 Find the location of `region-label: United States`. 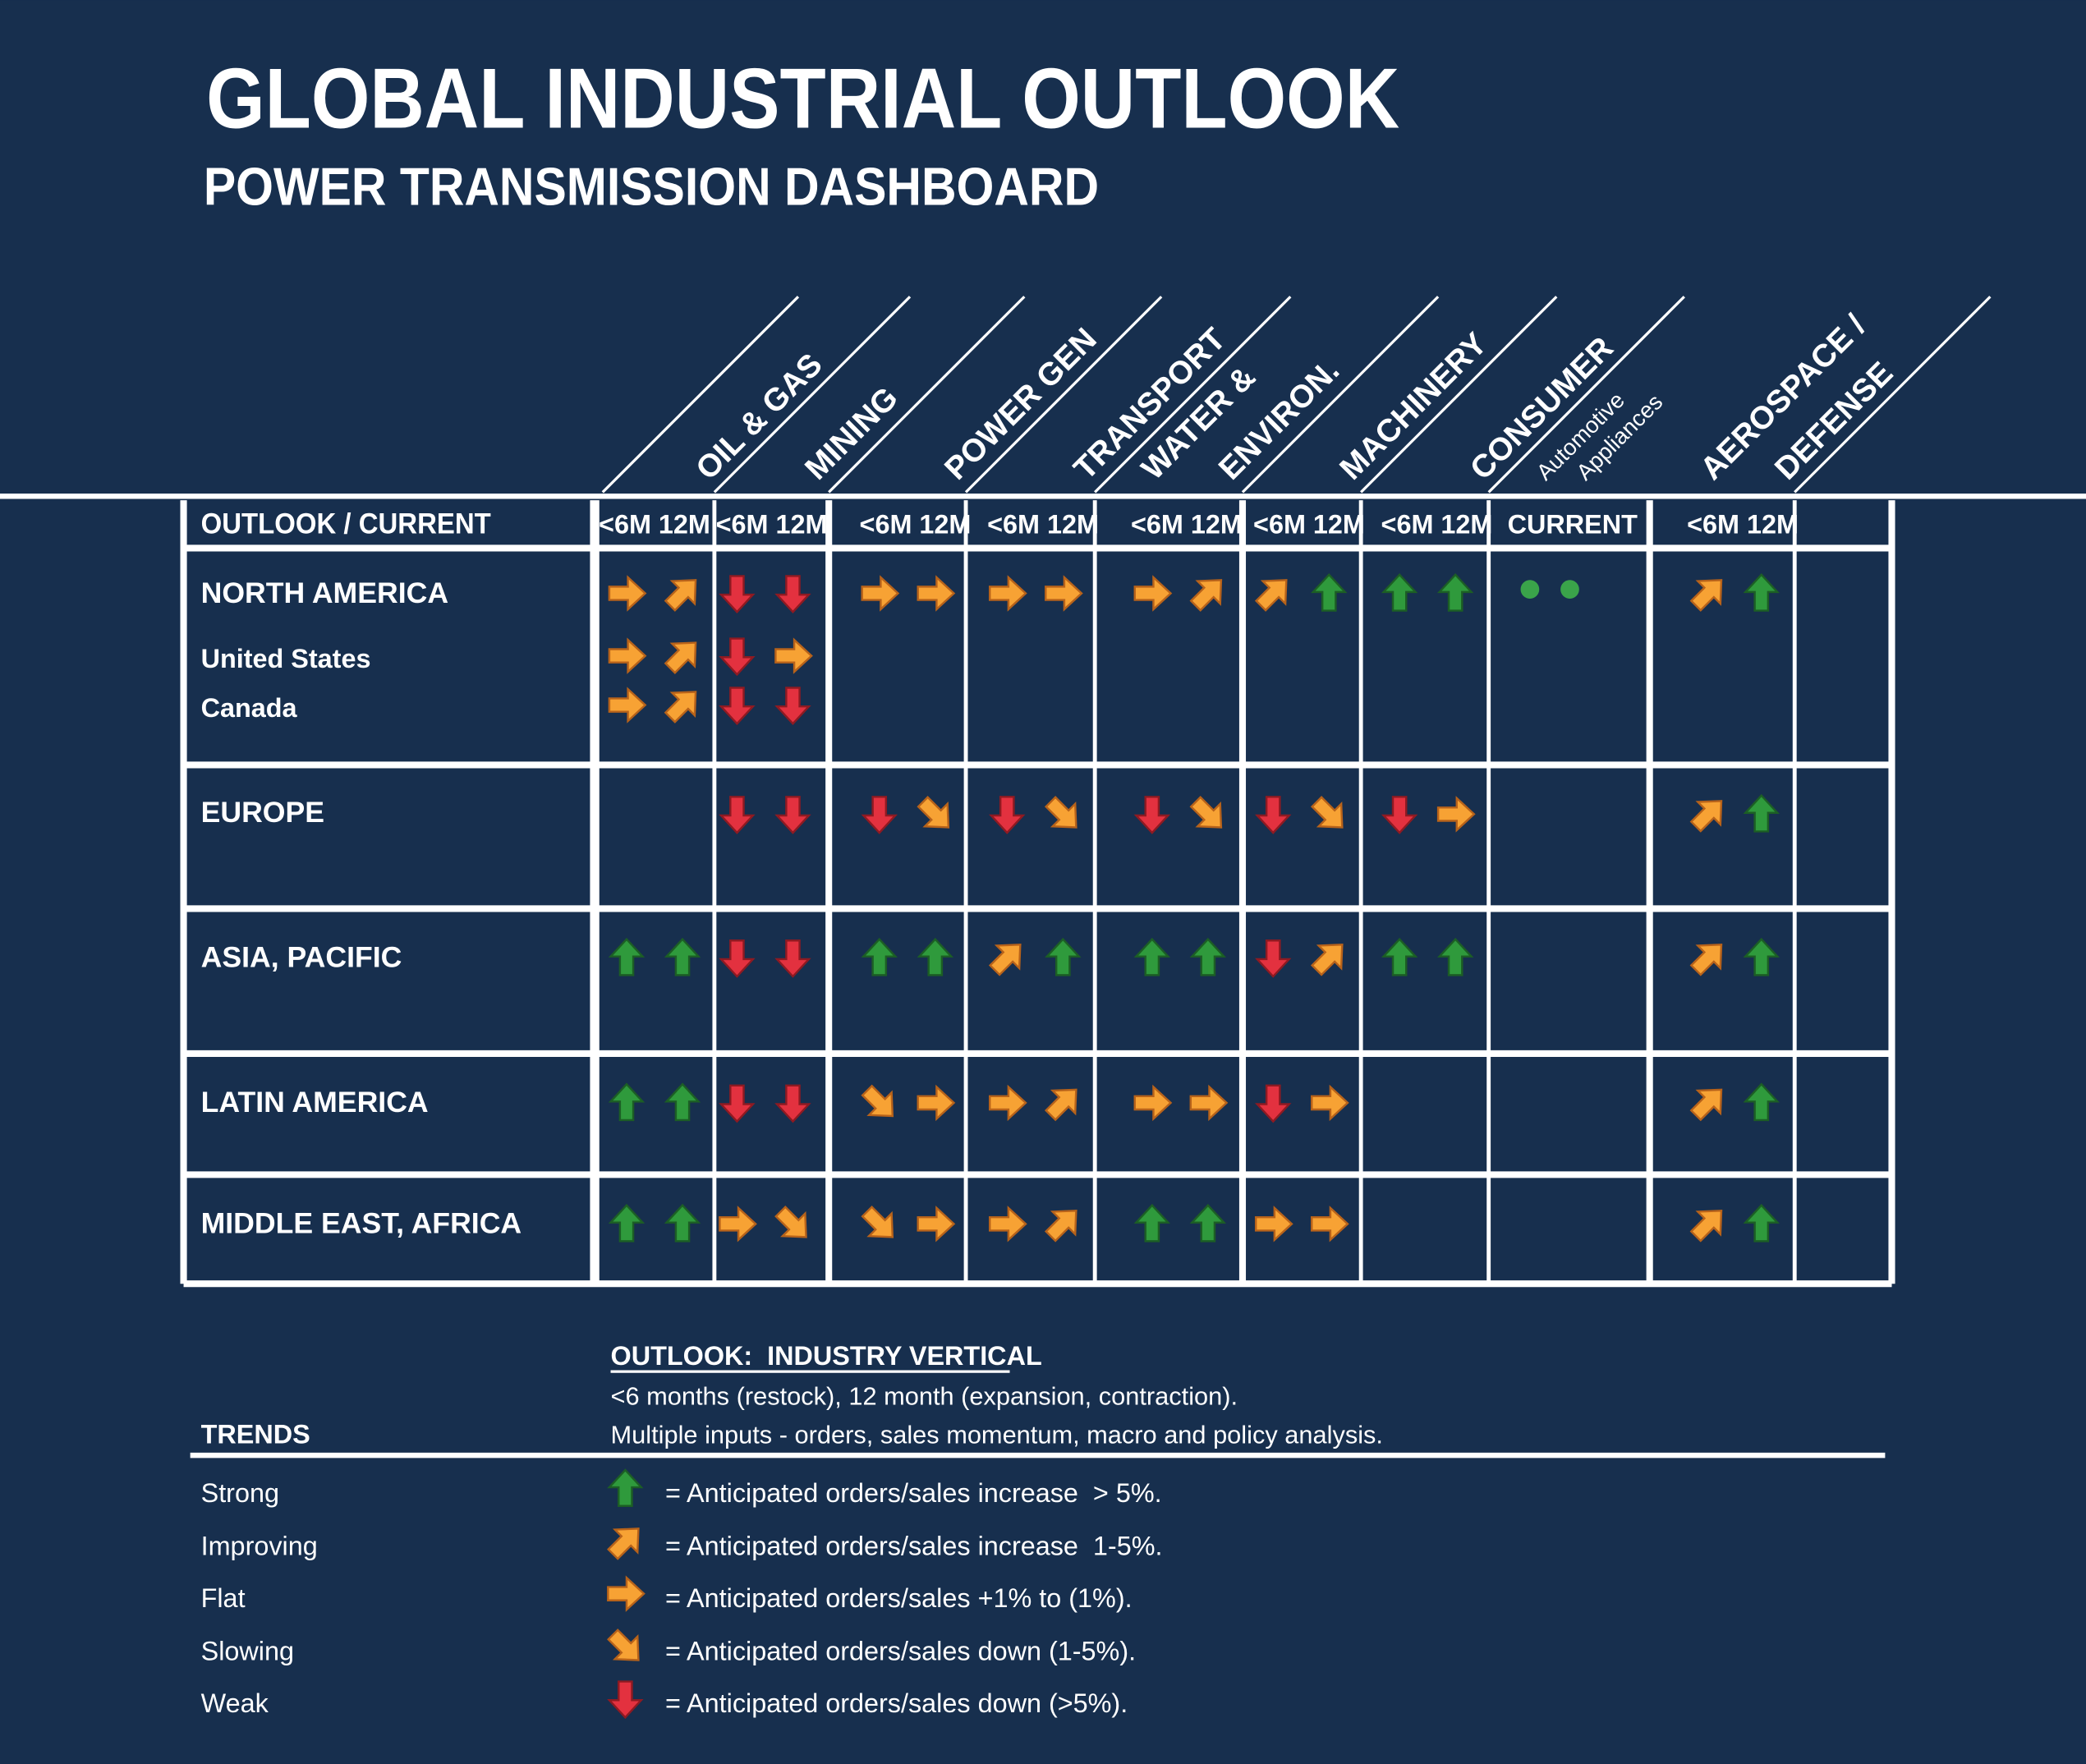

region-label: United States is located at coordinates (286, 658).